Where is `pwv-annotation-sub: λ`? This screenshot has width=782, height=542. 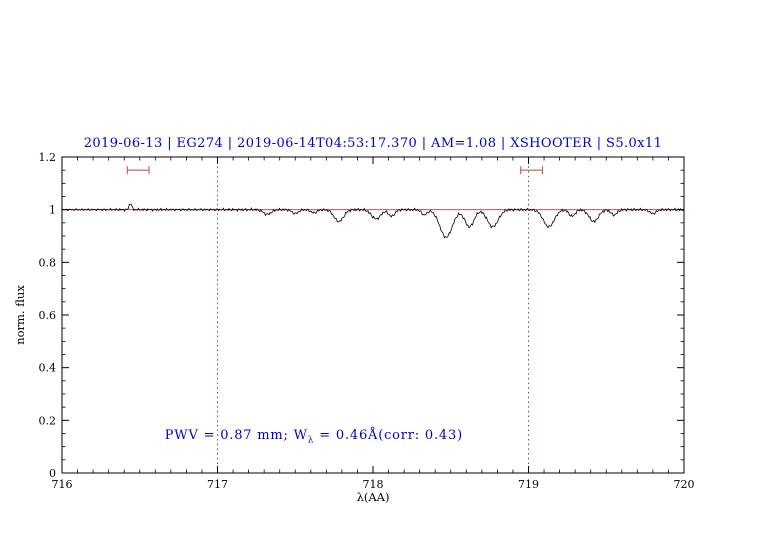
pwv-annotation-sub: λ is located at coordinates (311, 440).